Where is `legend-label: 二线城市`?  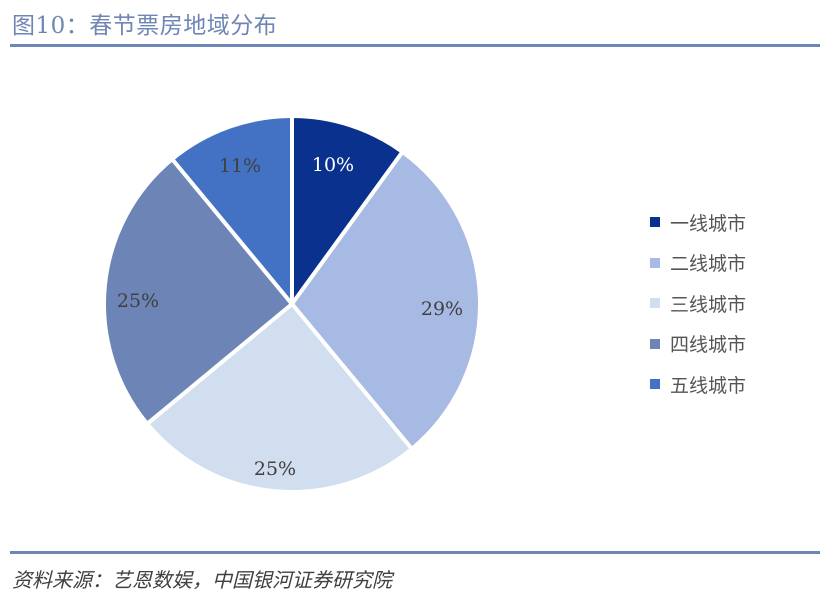 legend-label: 二线城市 is located at coordinates (708, 264).